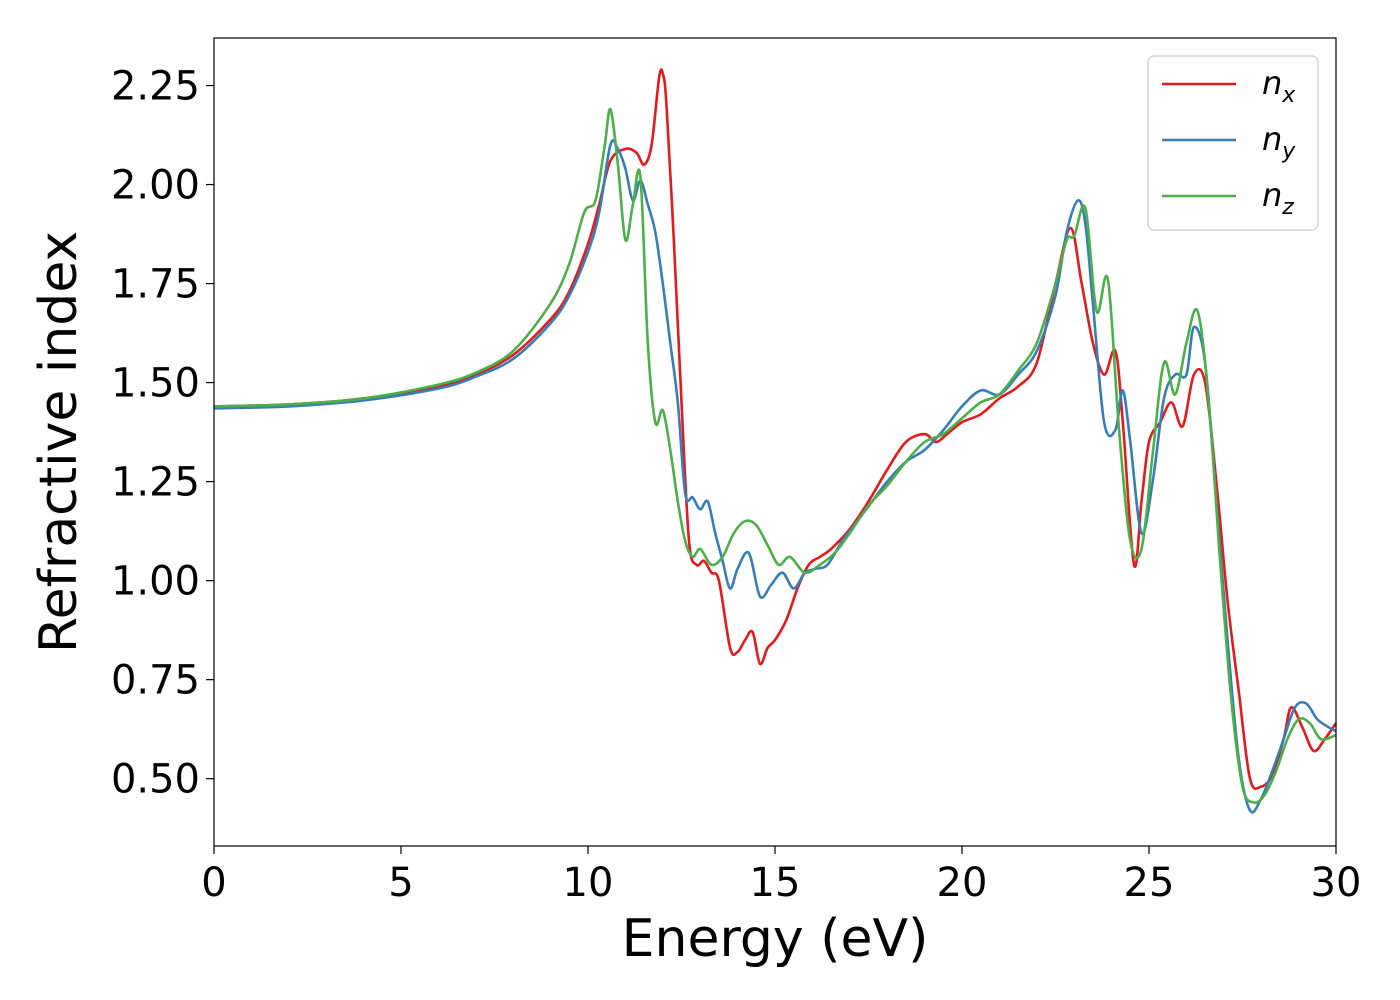  What do you see at coordinates (1149, 883) in the screenshot?
I see `x-tick-label: 25` at bounding box center [1149, 883].